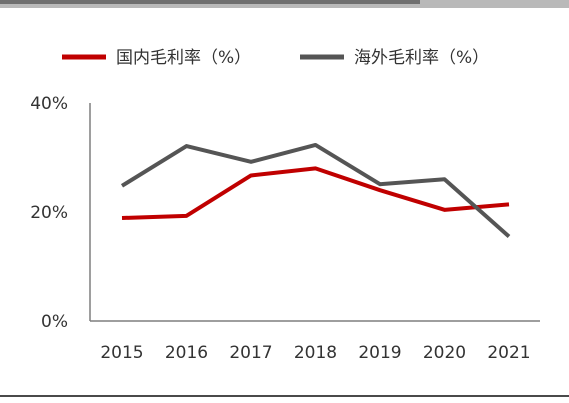 This screenshot has height=403, width=569. I want to click on legend: 国内毛利率（%） 海外毛利率（%）, so click(275, 58).